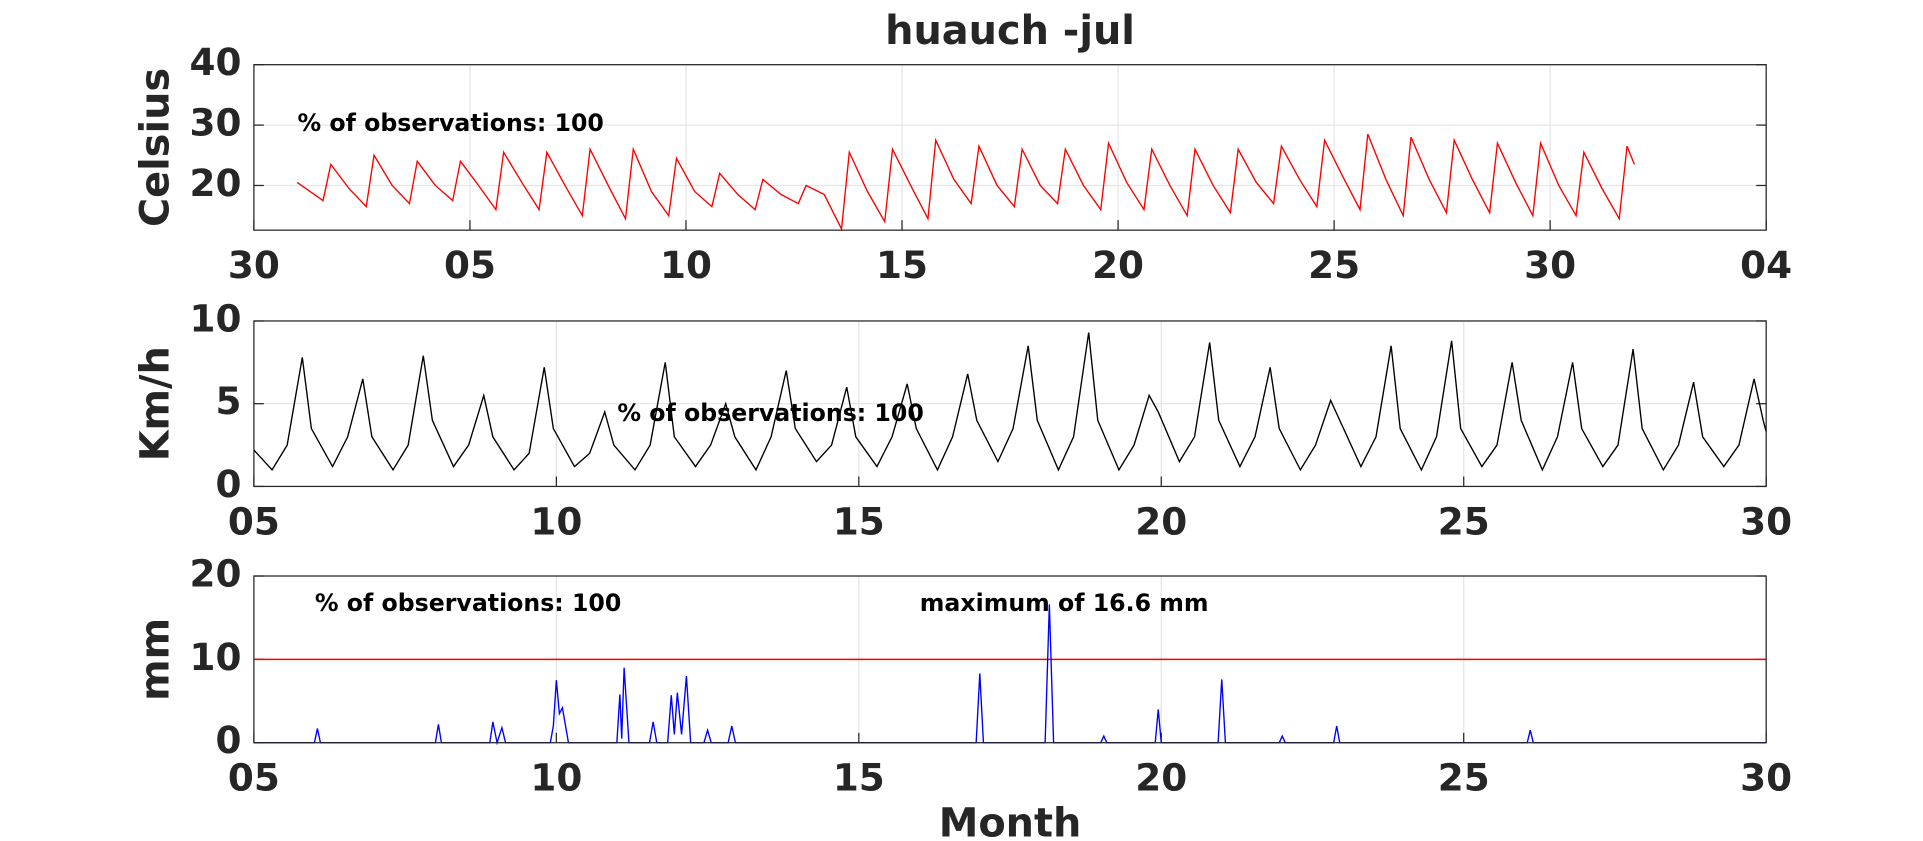 The width and height of the screenshot is (1923, 841). What do you see at coordinates (1010, 31) in the screenshot?
I see `chart-title: huauch -jul` at bounding box center [1010, 31].